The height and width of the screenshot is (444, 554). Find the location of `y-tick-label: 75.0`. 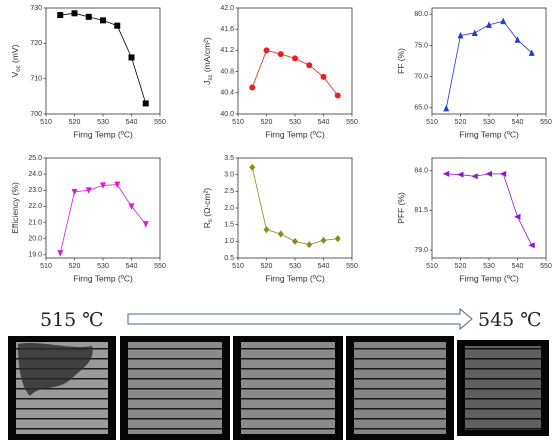

y-tick-label: 75.0 is located at coordinates (421, 45).